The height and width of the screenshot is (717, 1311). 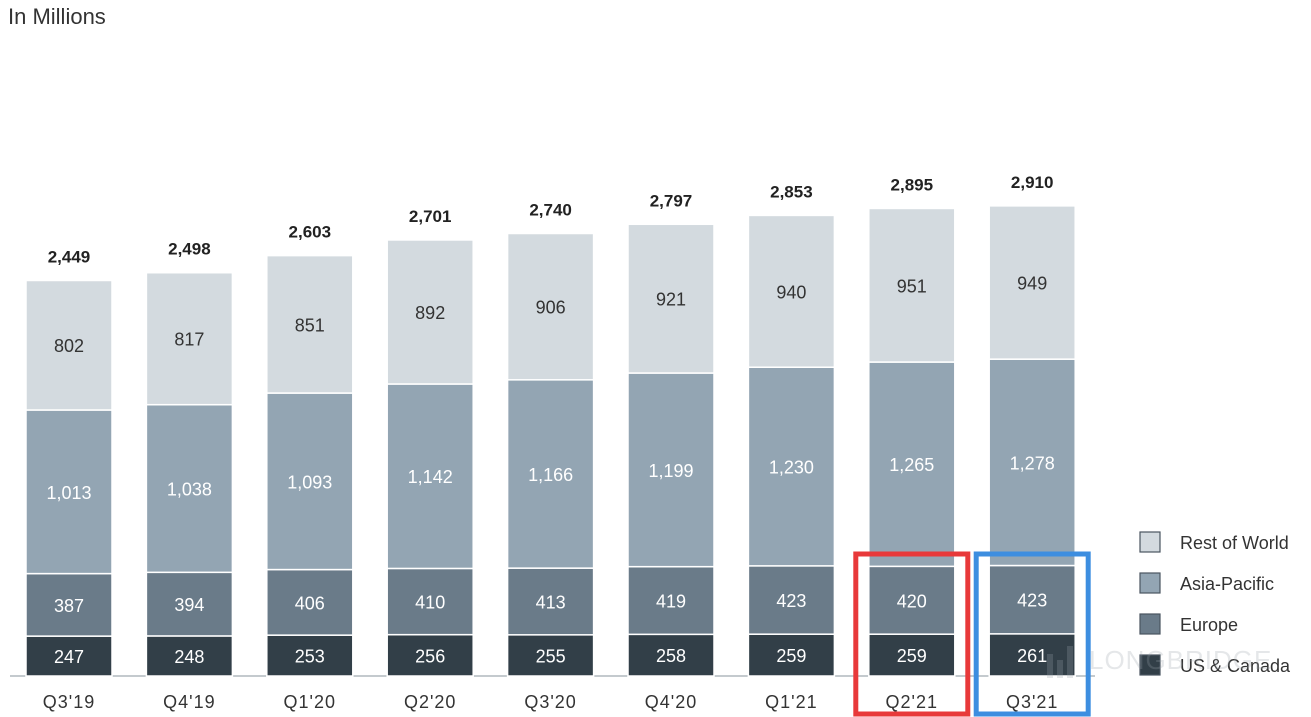 What do you see at coordinates (69, 702) in the screenshot?
I see `x-tick-label: Q3'19` at bounding box center [69, 702].